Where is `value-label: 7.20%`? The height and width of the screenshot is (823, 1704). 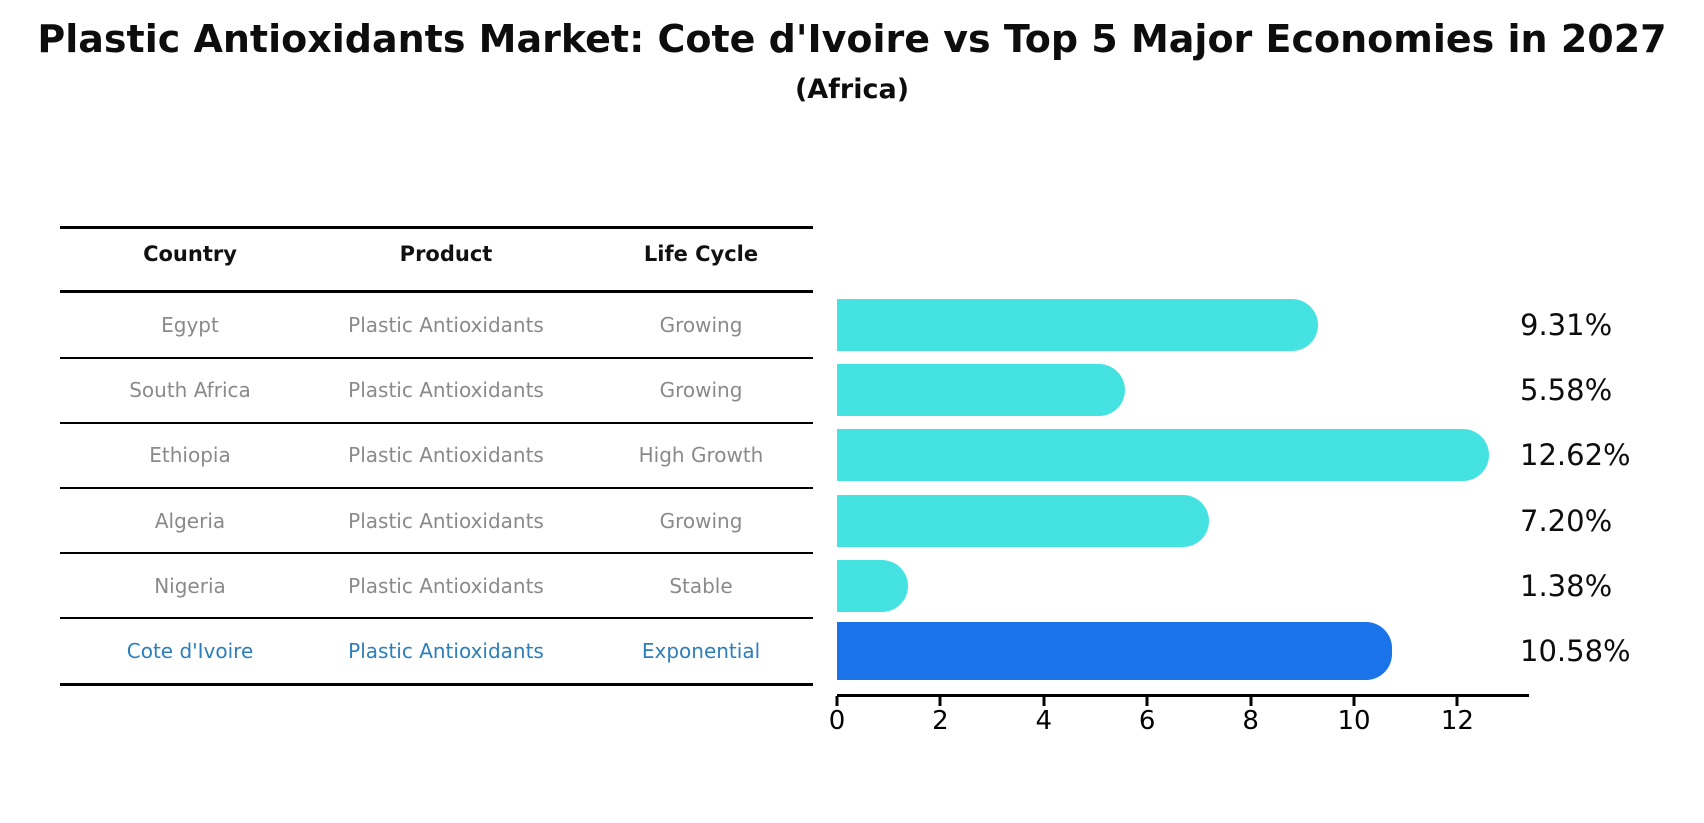
value-label: 7.20% is located at coordinates (1566, 520).